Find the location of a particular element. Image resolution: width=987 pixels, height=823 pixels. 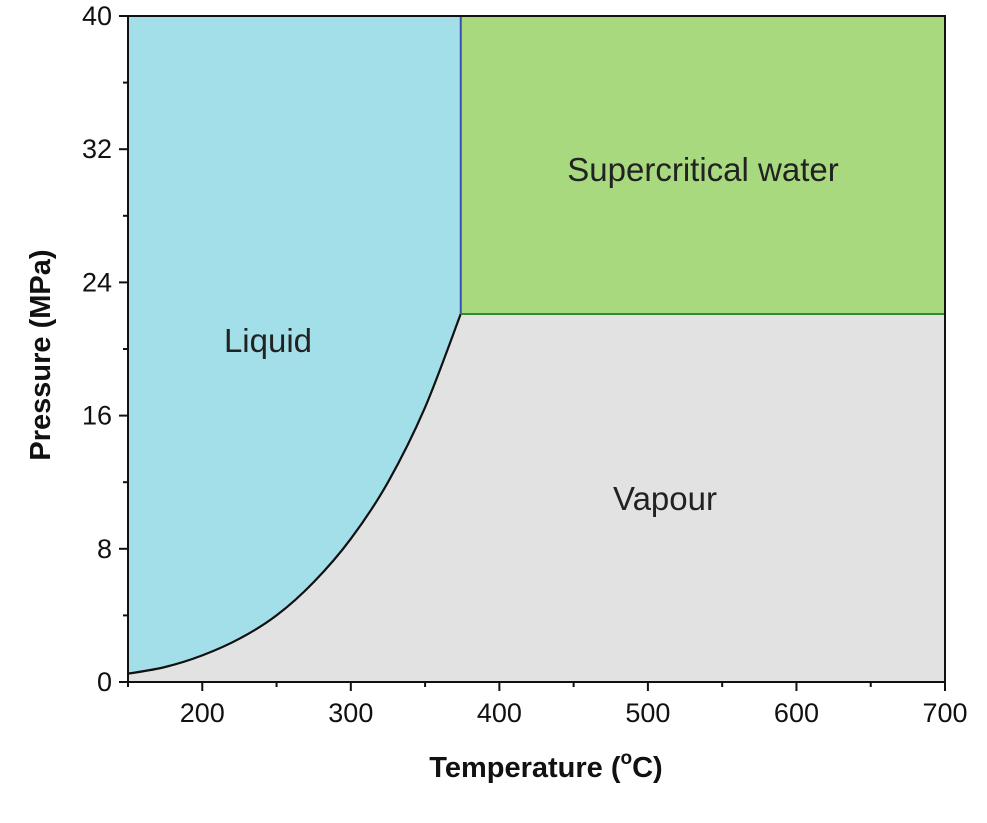

x-tick-label: 400 is located at coordinates (499, 713).